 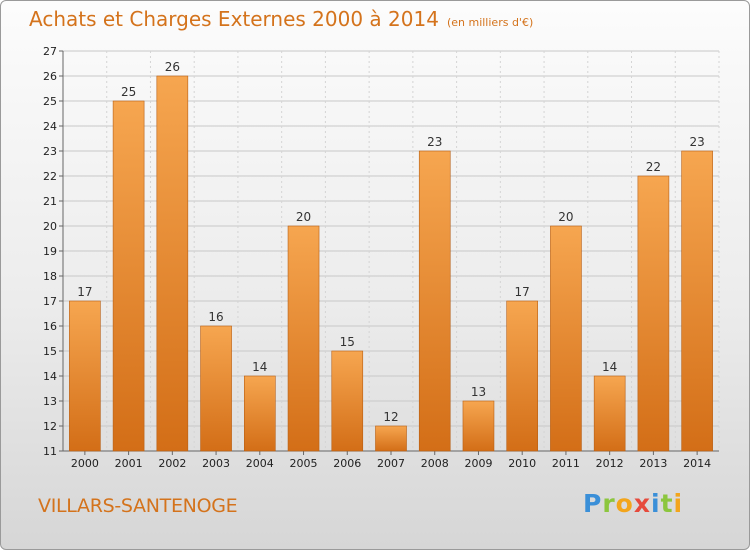 I want to click on bar-2005, so click(x=303, y=338).